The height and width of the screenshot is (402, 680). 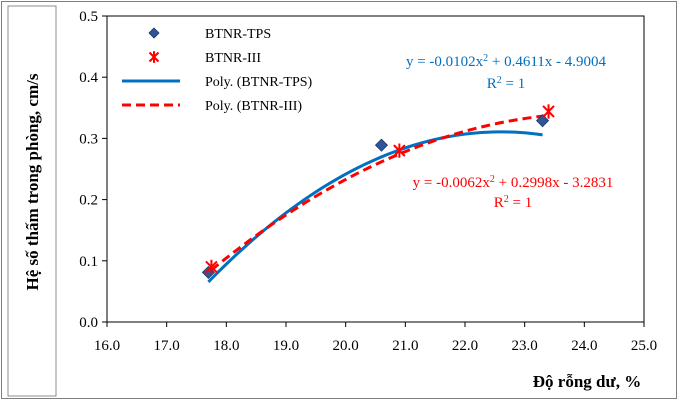 I want to click on x-tick-label: 22.0, so click(x=465, y=346).